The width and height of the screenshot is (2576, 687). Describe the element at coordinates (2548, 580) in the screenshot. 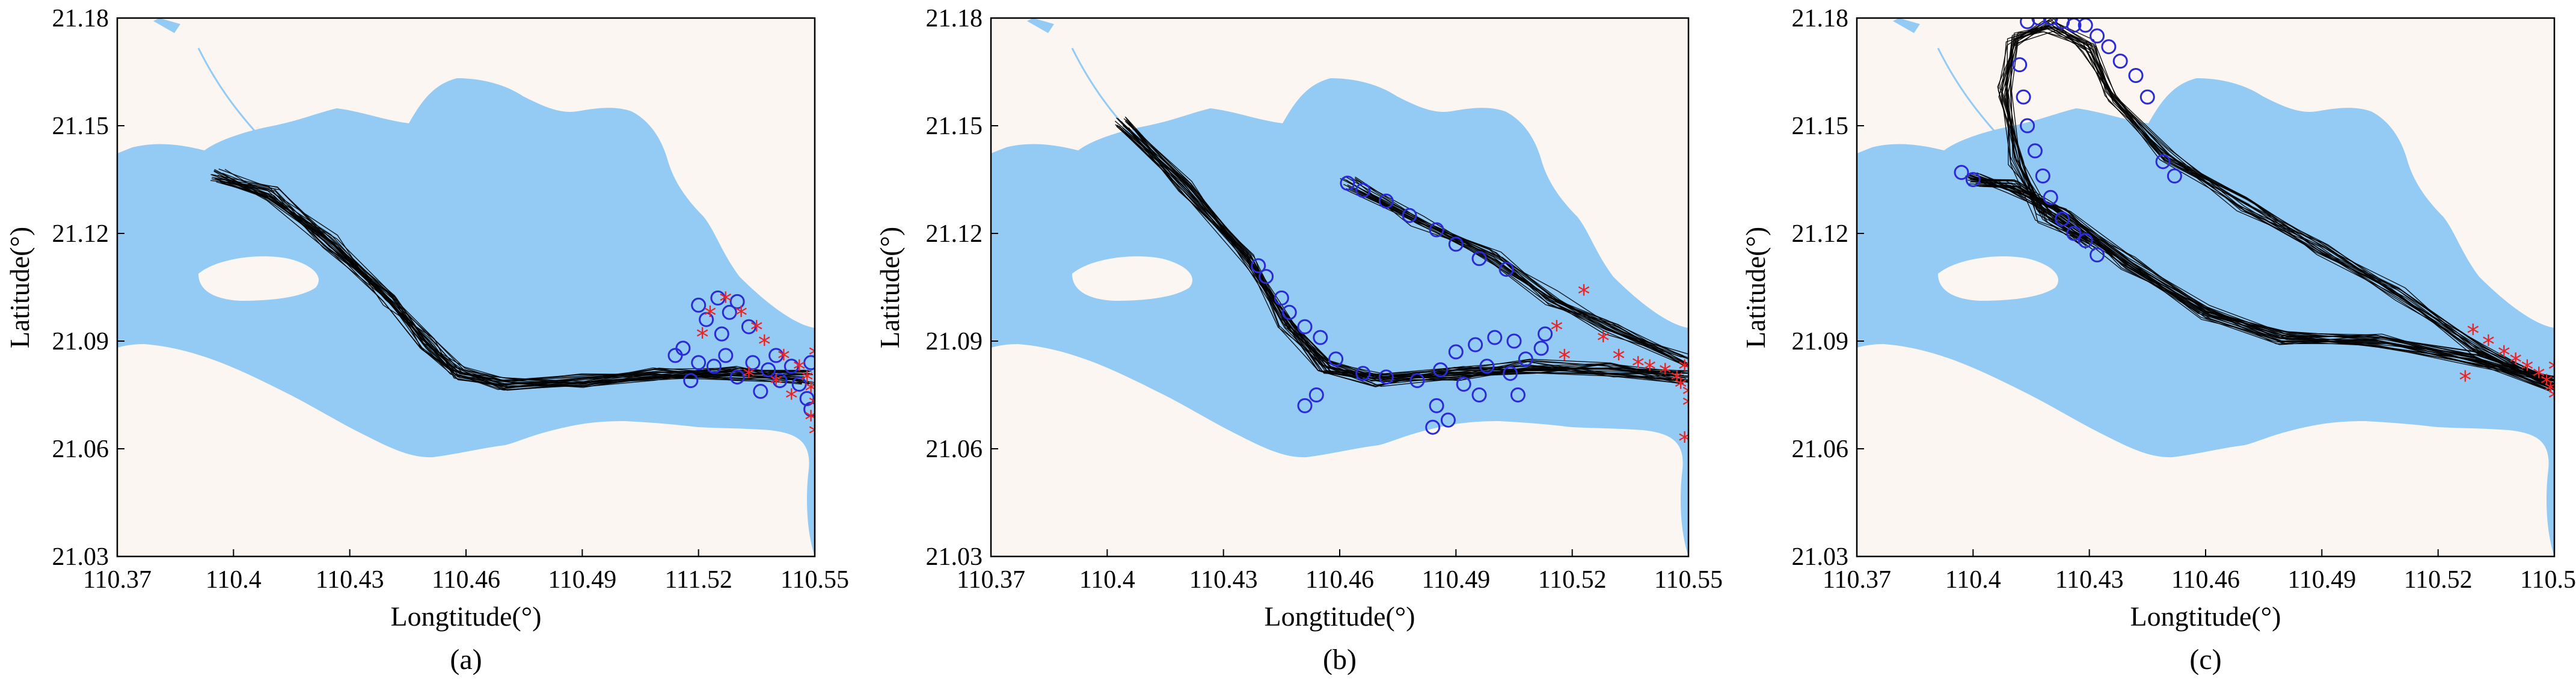

I see `x-tick-label: 110.55` at that location.